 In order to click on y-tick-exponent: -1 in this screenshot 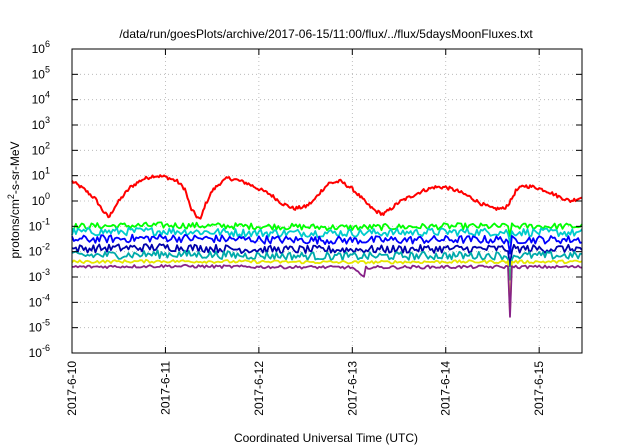, I will do `click(46, 221)`.